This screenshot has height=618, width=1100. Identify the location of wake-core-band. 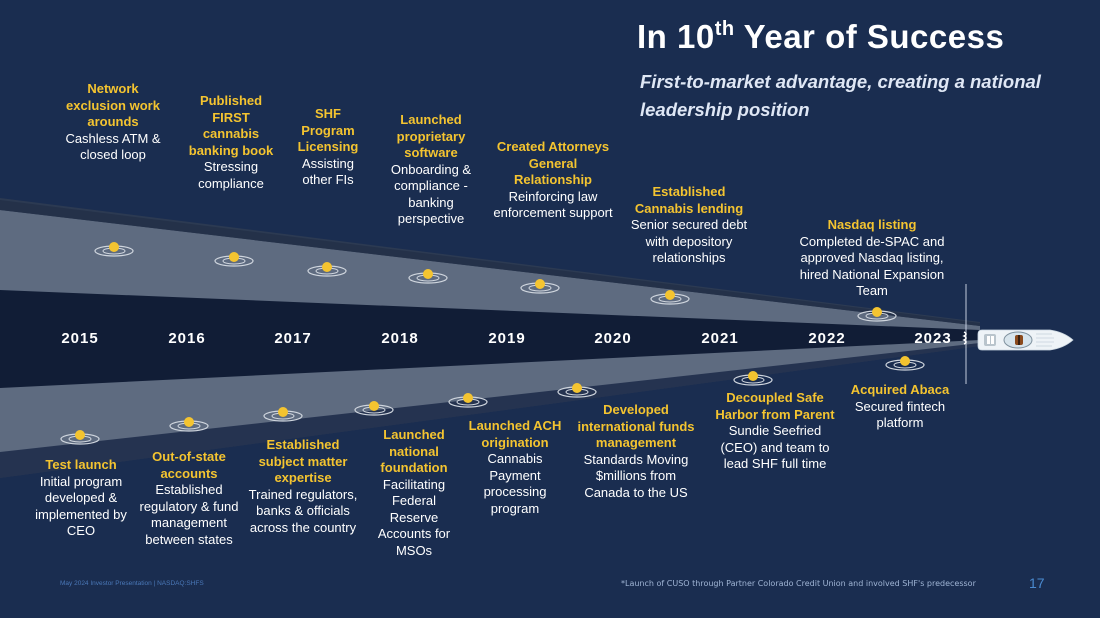
(490, 339).